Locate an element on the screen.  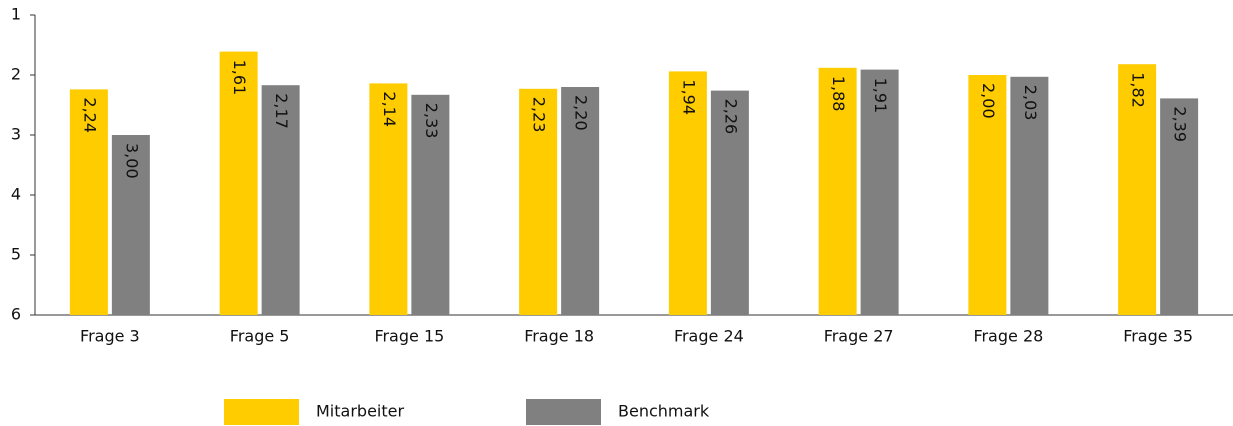
value-label: 1,61 is located at coordinates (239, 78).